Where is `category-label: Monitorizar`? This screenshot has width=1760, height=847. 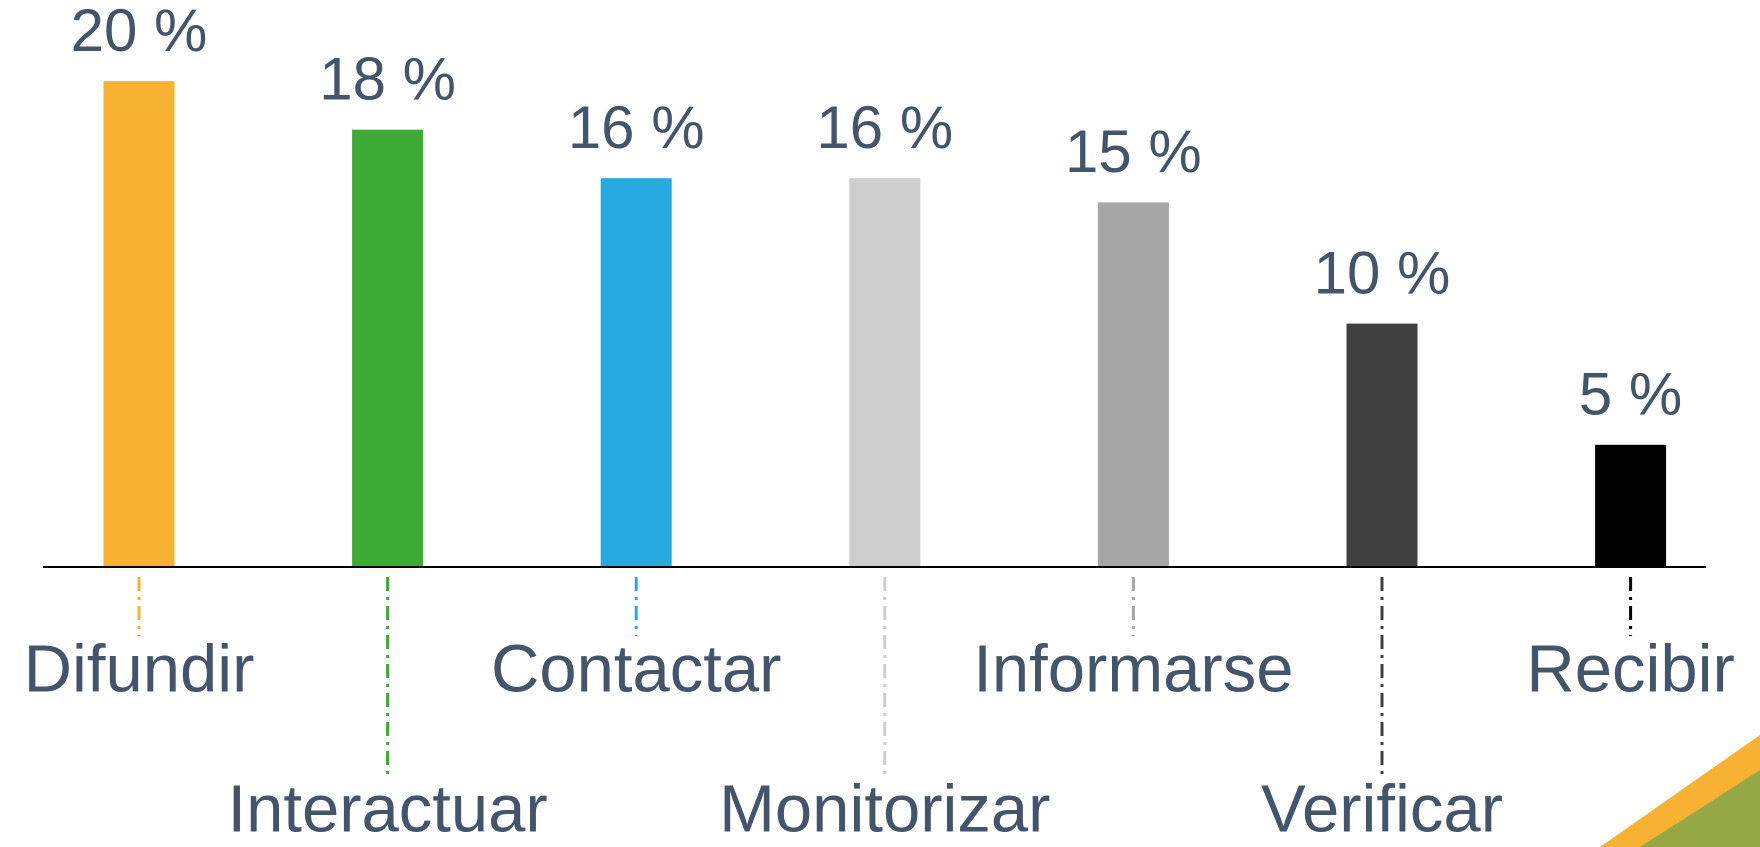
category-label: Monitorizar is located at coordinates (884, 809).